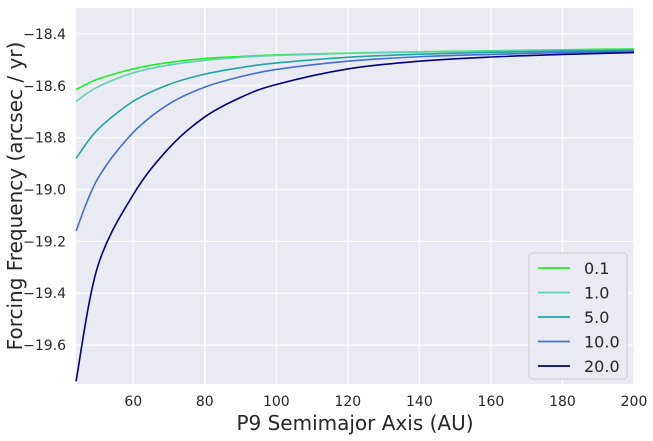 This screenshot has width=653, height=441. Describe the element at coordinates (596, 293) in the screenshot. I see `legend-label: 1.0` at that location.